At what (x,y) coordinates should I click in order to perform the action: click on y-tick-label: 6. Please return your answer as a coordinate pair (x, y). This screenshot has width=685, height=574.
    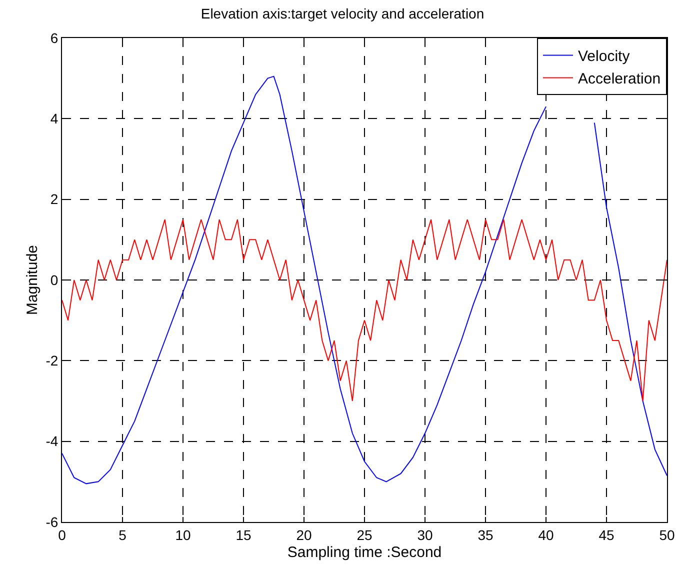
    Looking at the image, I should click on (54, 38).